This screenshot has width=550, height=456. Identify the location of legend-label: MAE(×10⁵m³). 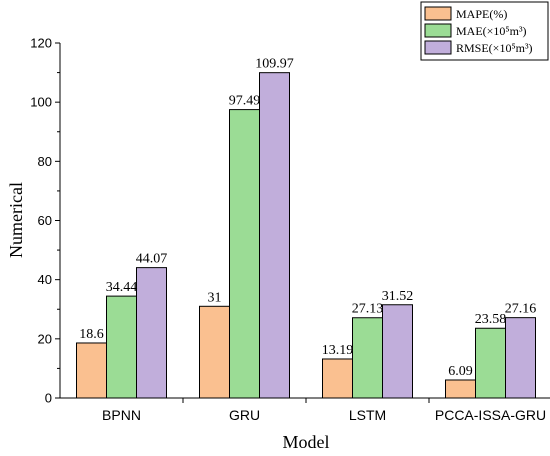
(491, 31).